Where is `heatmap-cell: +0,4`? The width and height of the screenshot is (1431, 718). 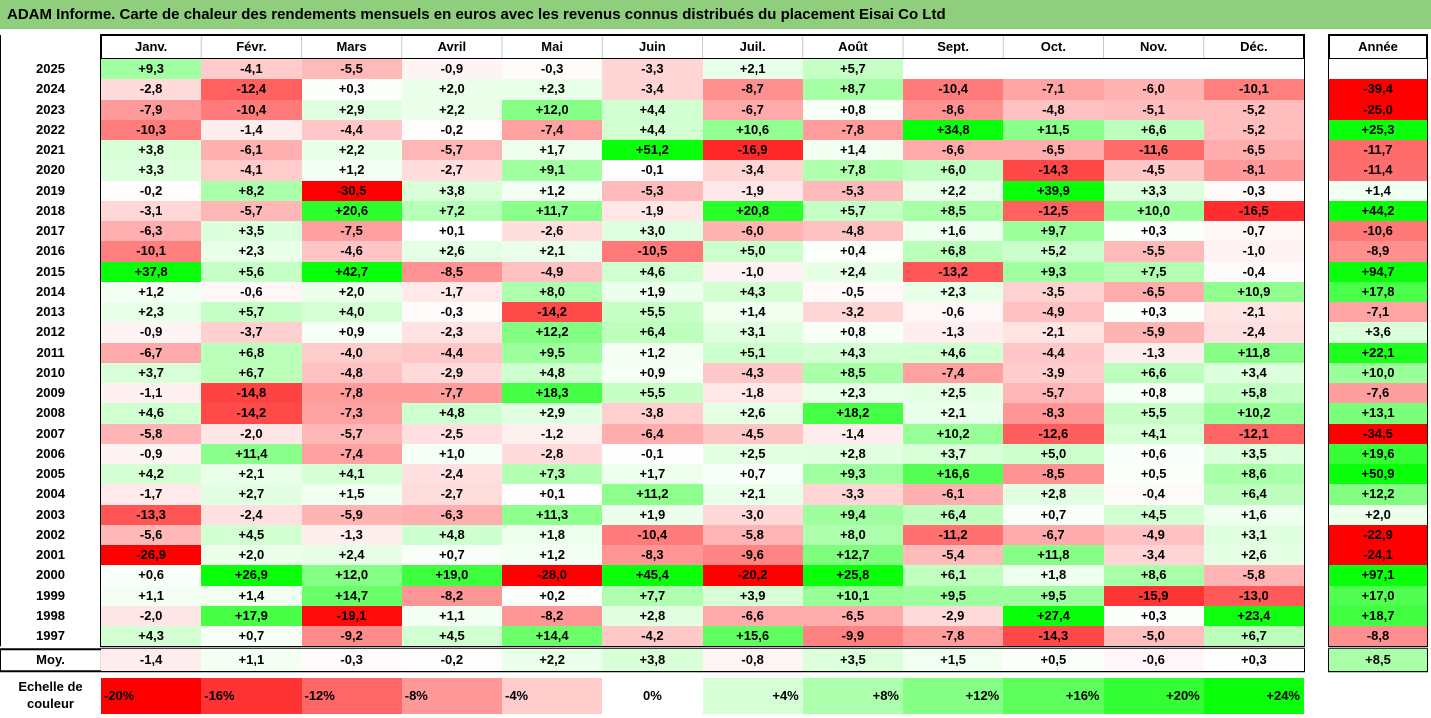 heatmap-cell: +0,4 is located at coordinates (852, 251).